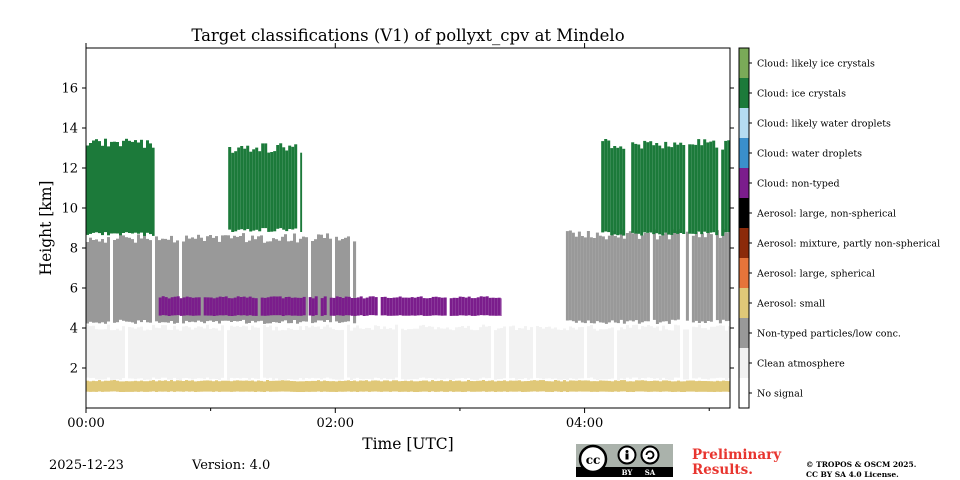 This screenshot has width=960, height=480. Describe the element at coordinates (798, 184) in the screenshot. I see `colorbar-label: Cloud: non-typed` at that location.